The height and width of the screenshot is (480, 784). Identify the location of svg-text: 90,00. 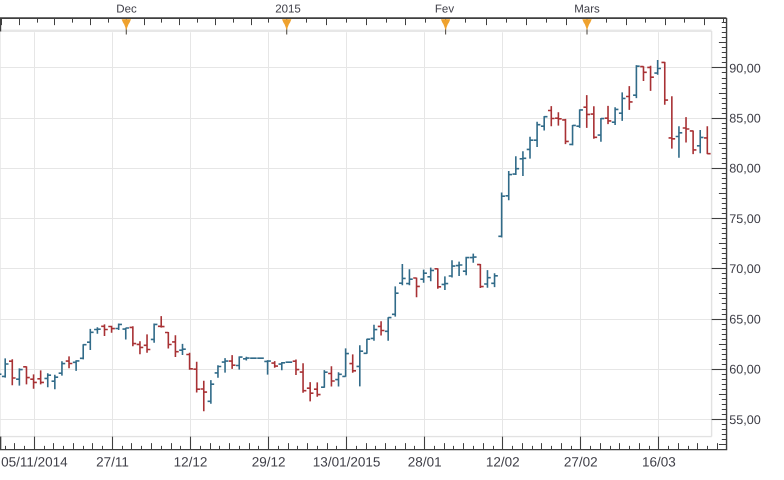
(745, 68).